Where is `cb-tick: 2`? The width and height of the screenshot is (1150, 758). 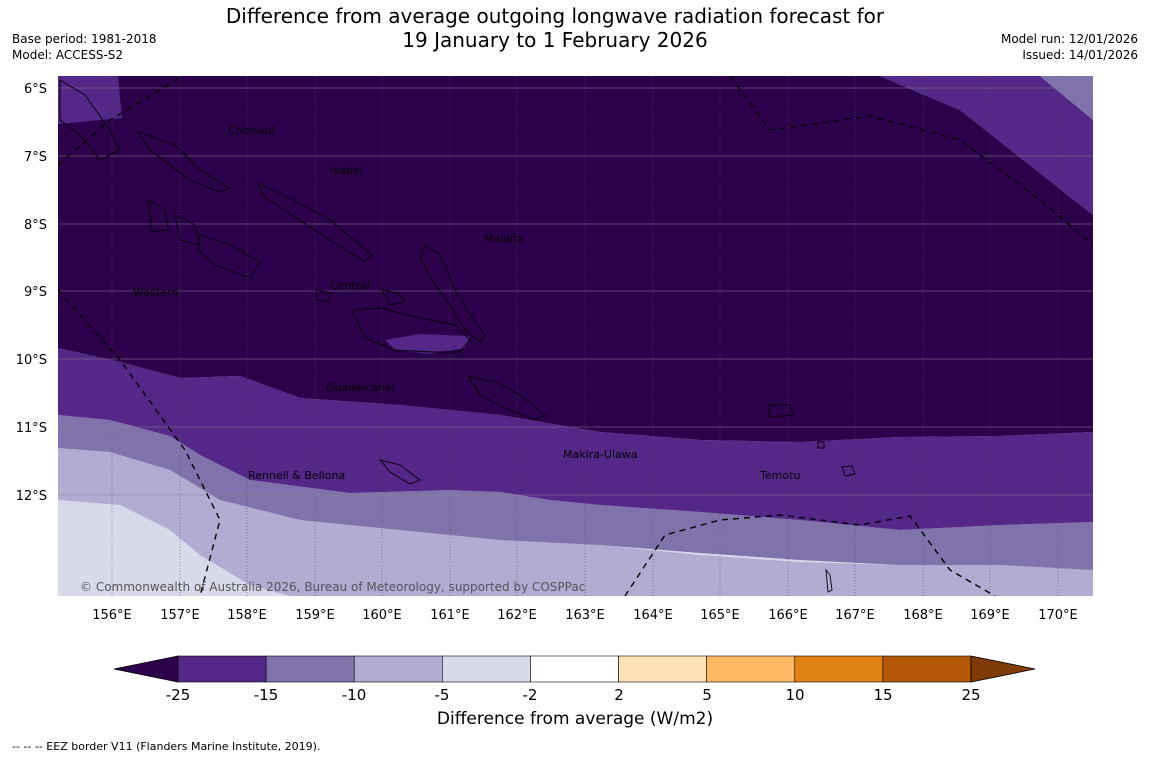 cb-tick: 2 is located at coordinates (619, 695).